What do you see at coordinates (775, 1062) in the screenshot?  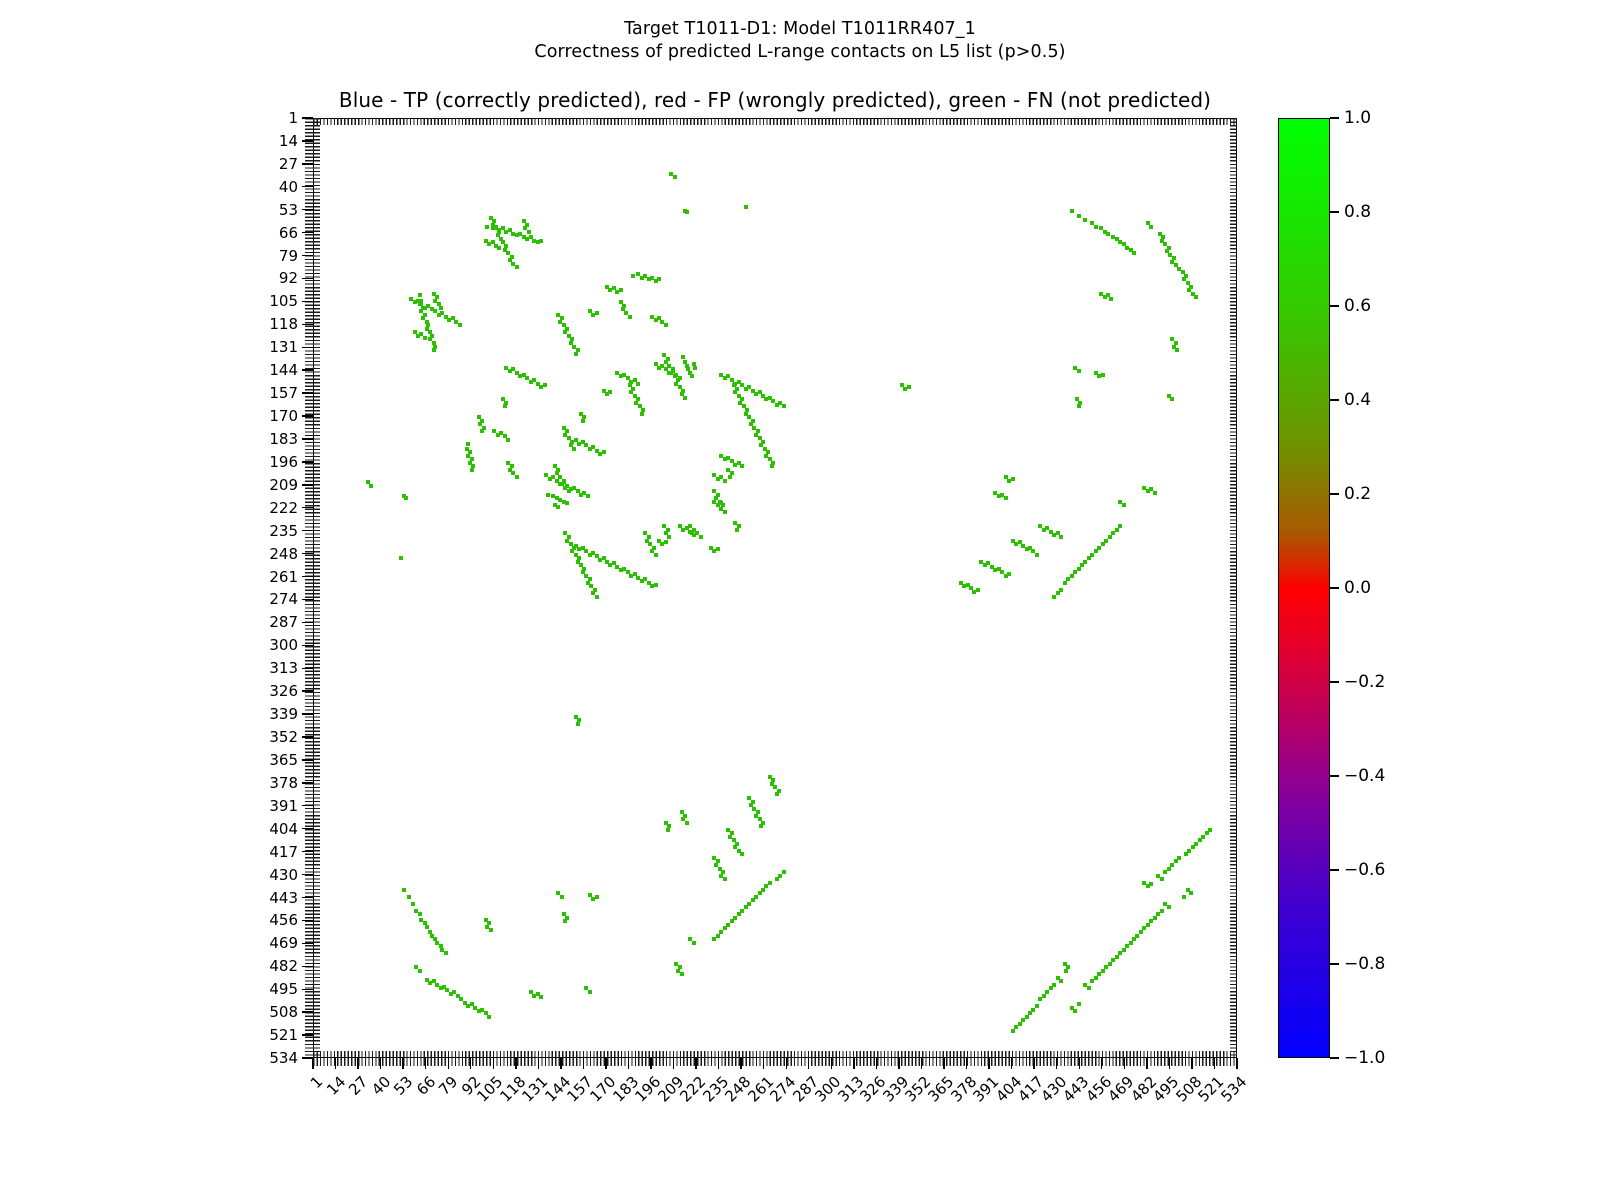 I see `x-axis-bottom-outer-minor-ticks` at bounding box center [775, 1062].